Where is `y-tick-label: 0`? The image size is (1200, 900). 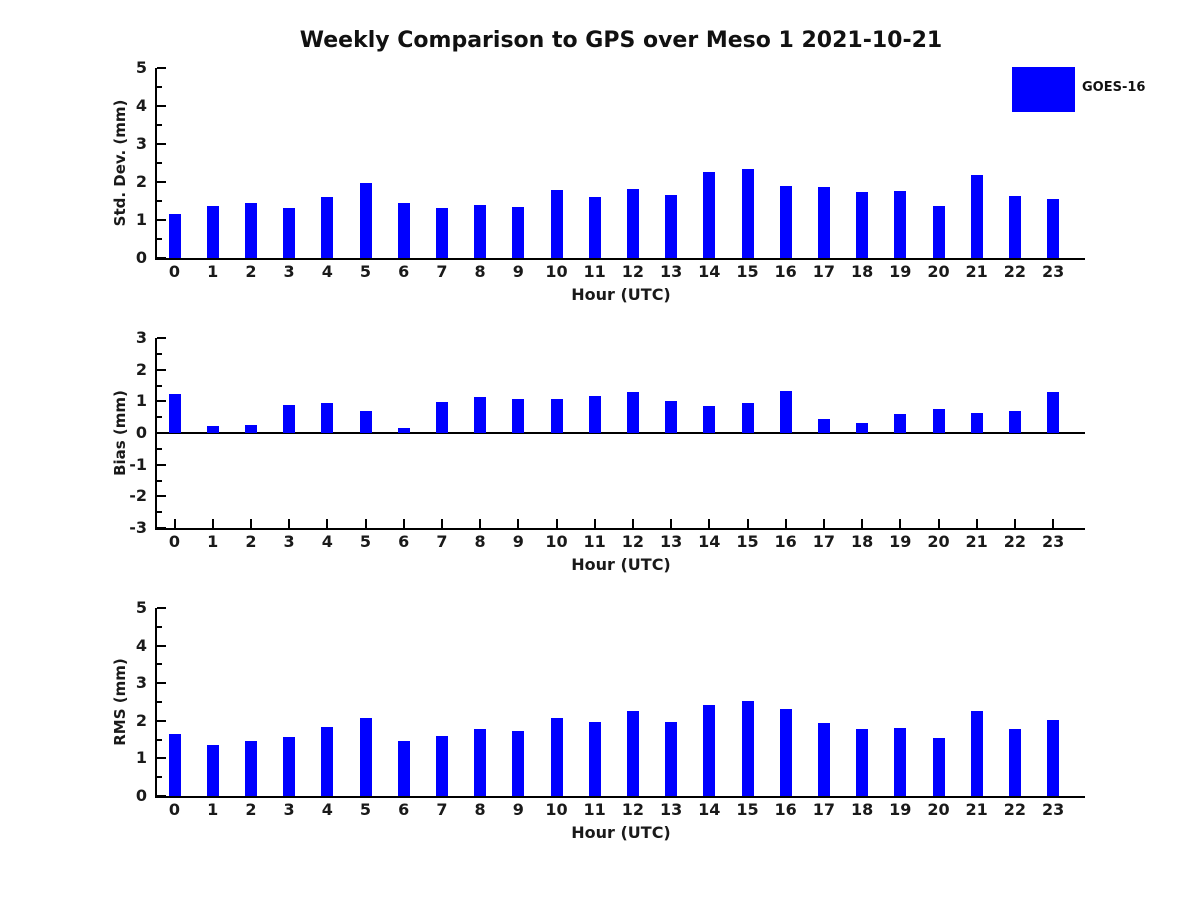
y-tick-label: 0 is located at coordinates (141, 432).